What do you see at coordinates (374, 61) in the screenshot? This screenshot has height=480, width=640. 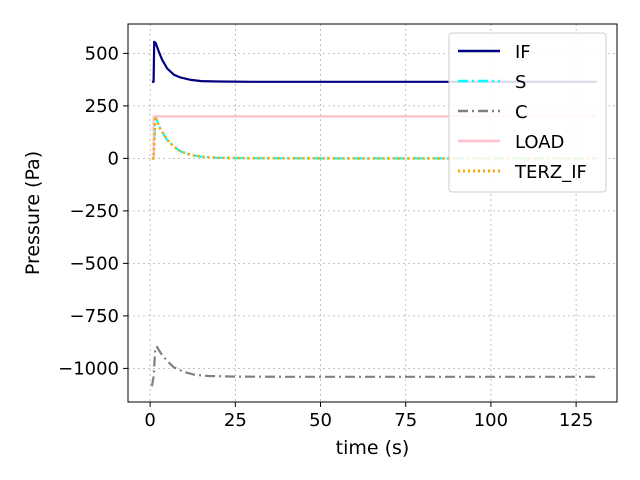 I see `series-line-if` at bounding box center [374, 61].